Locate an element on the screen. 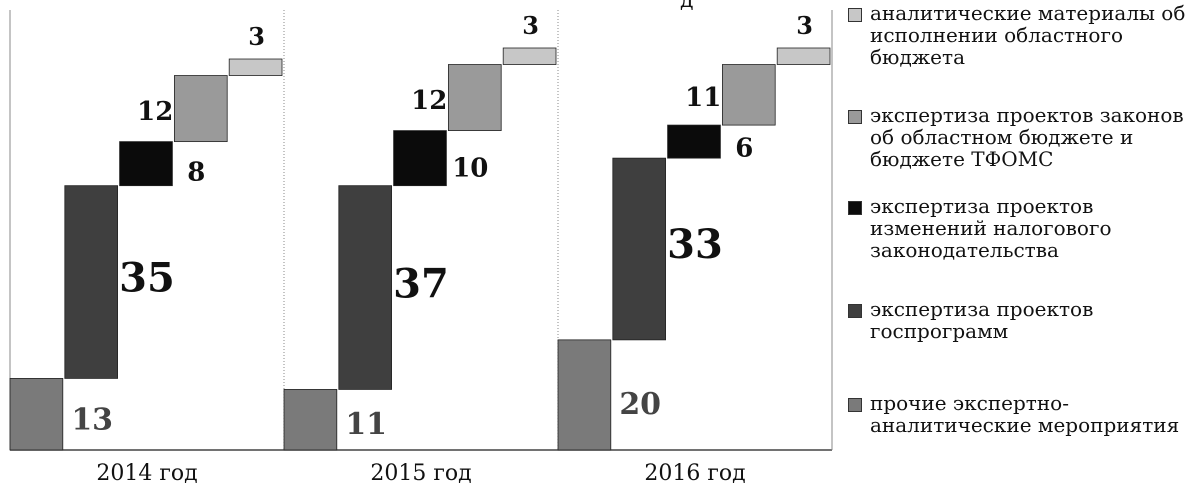 The image size is (1197, 487). data-label: 20 is located at coordinates (640, 404).